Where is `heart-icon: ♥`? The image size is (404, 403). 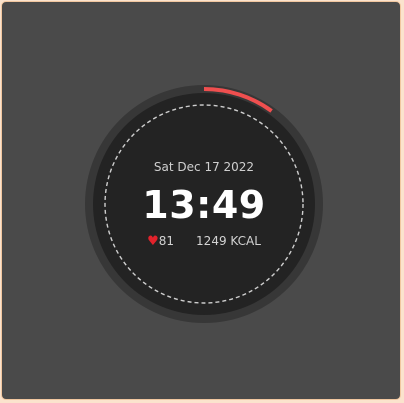 heart-icon: ♥ is located at coordinates (153, 241).